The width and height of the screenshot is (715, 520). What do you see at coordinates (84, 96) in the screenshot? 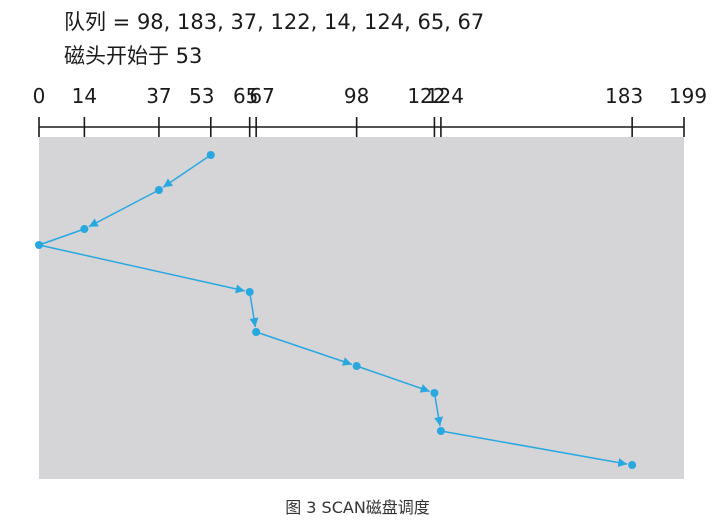
I see `tick-label: 14` at bounding box center [84, 96].